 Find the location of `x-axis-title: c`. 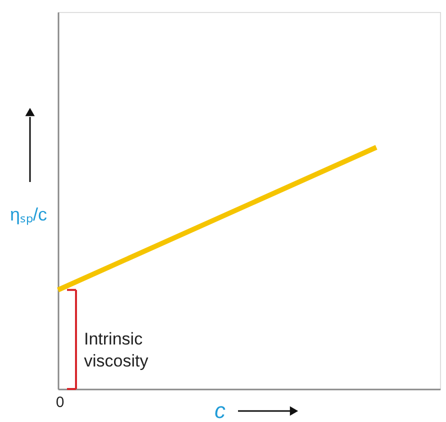

x-axis-title: c is located at coordinates (220, 410).